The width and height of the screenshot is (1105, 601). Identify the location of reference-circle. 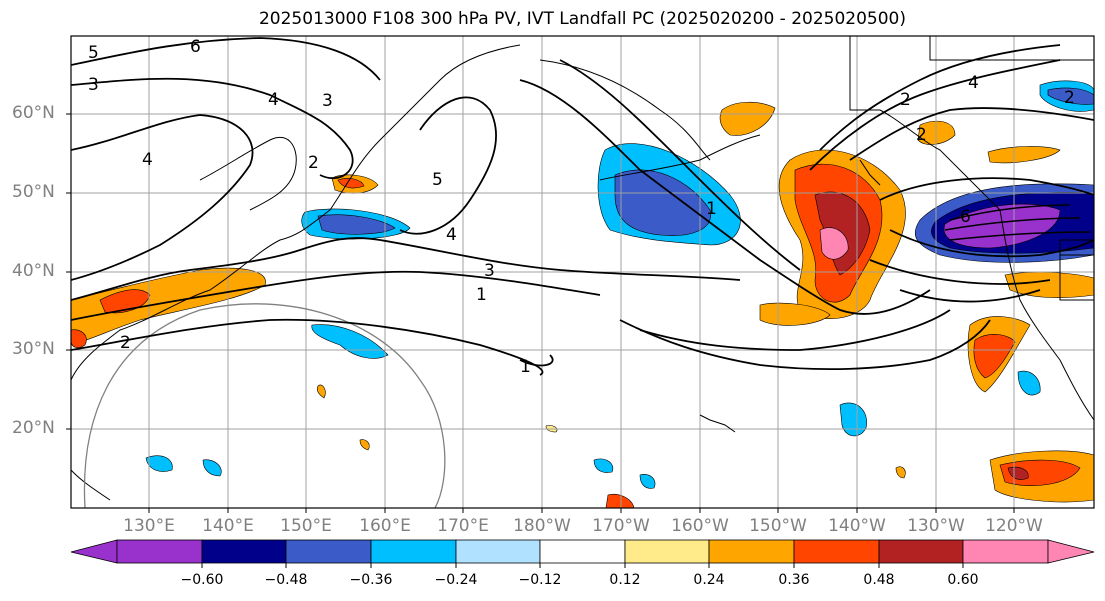
(264, 405).